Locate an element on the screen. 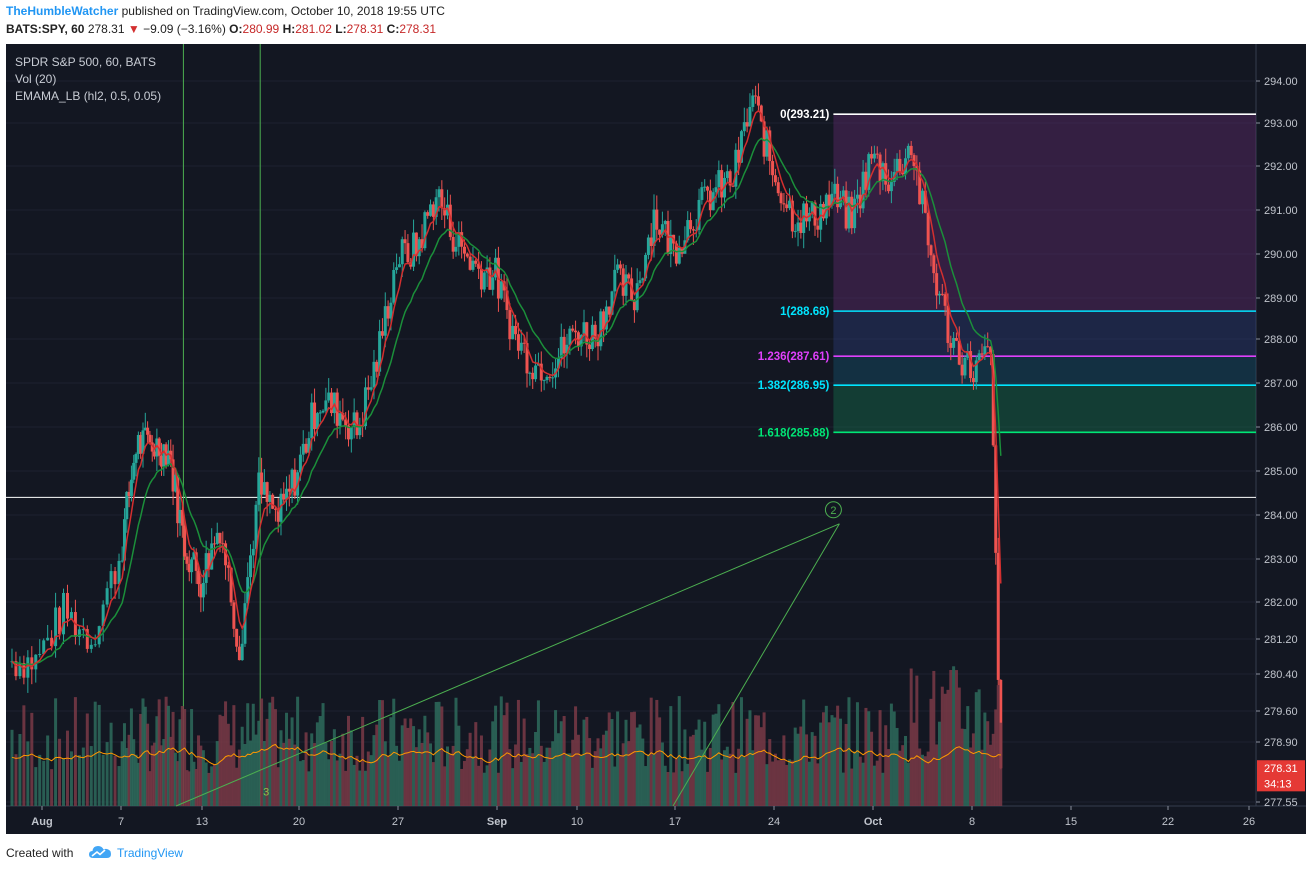 The height and width of the screenshot is (870, 1311). y-tick-label: 278.90 is located at coordinates (1281, 743).